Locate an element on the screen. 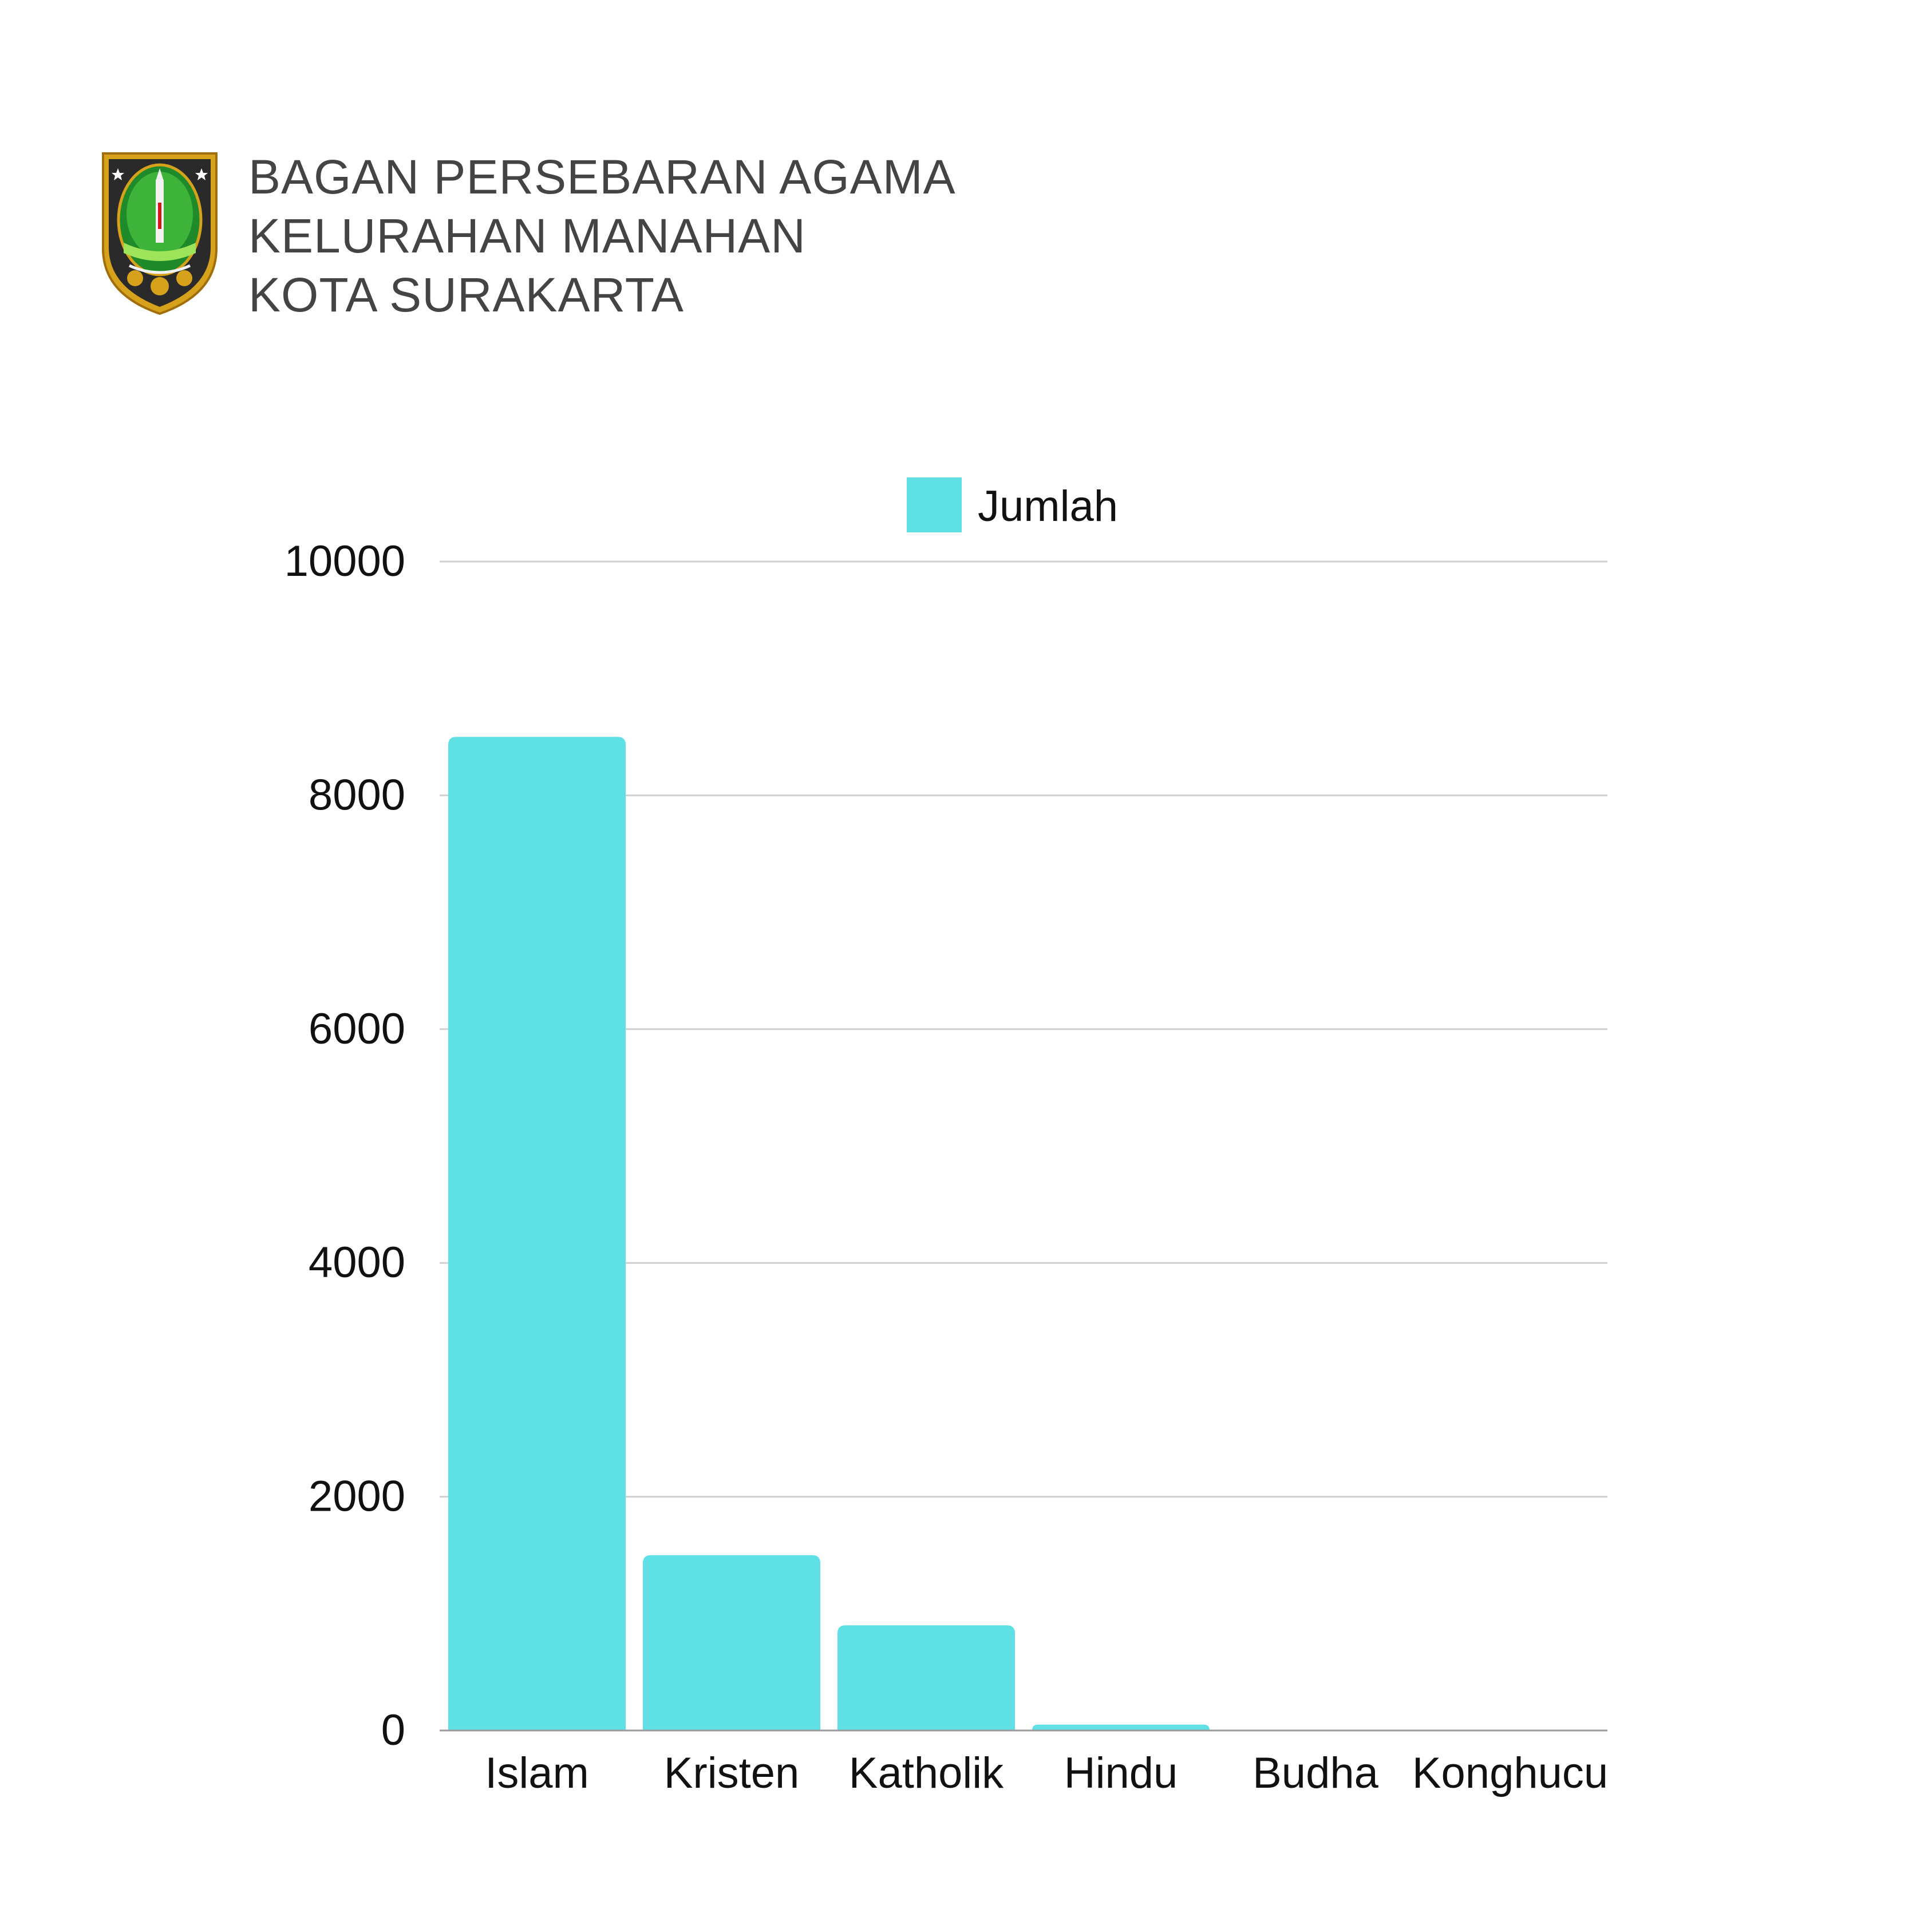 The width and height of the screenshot is (1932, 1932). x-tick-label-islam: Islam is located at coordinates (537, 1773).